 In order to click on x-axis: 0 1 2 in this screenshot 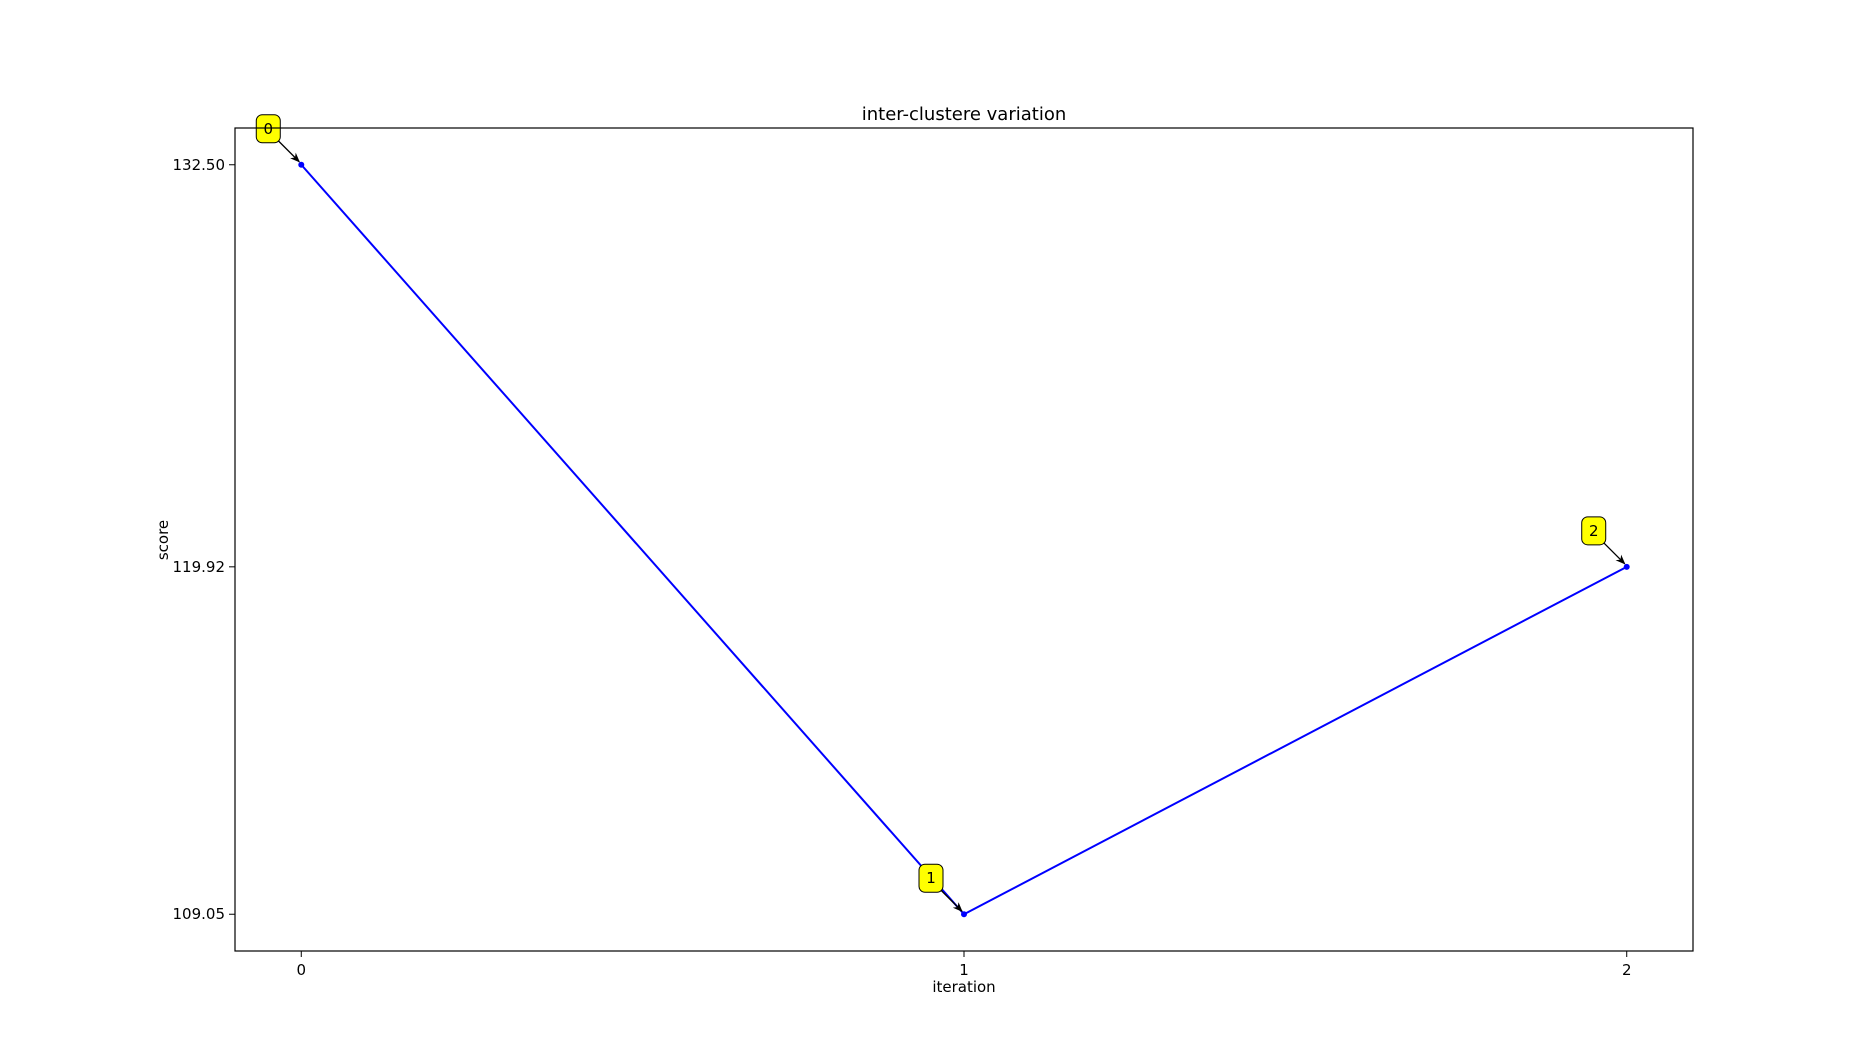, I will do `click(964, 965)`.